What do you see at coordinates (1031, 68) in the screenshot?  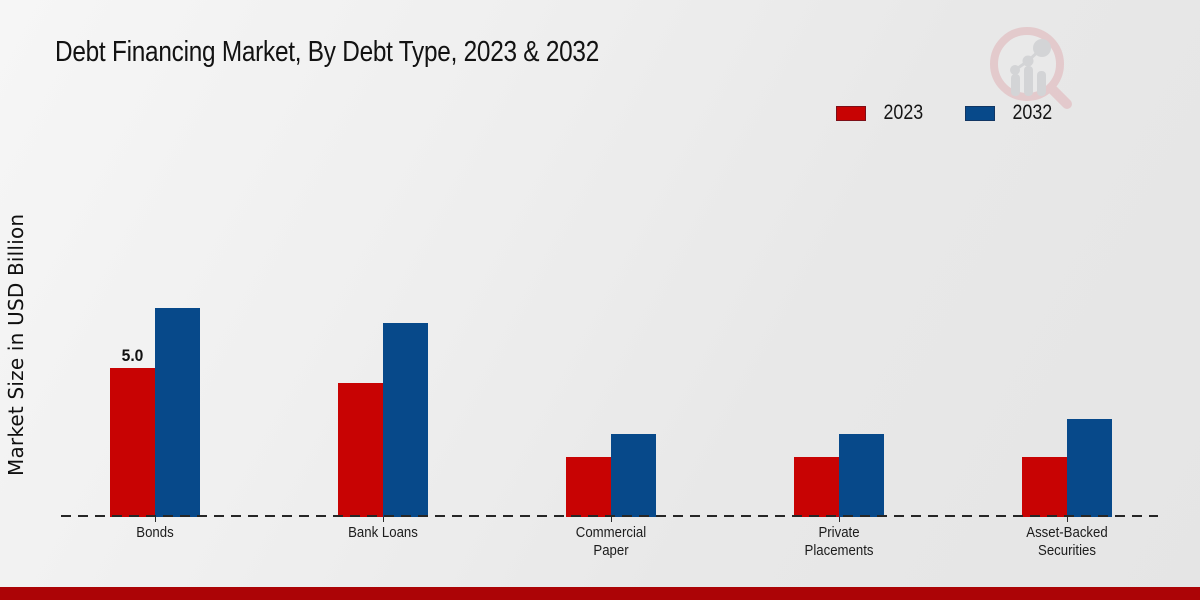 I see `magnifier-bar-chart-logo` at bounding box center [1031, 68].